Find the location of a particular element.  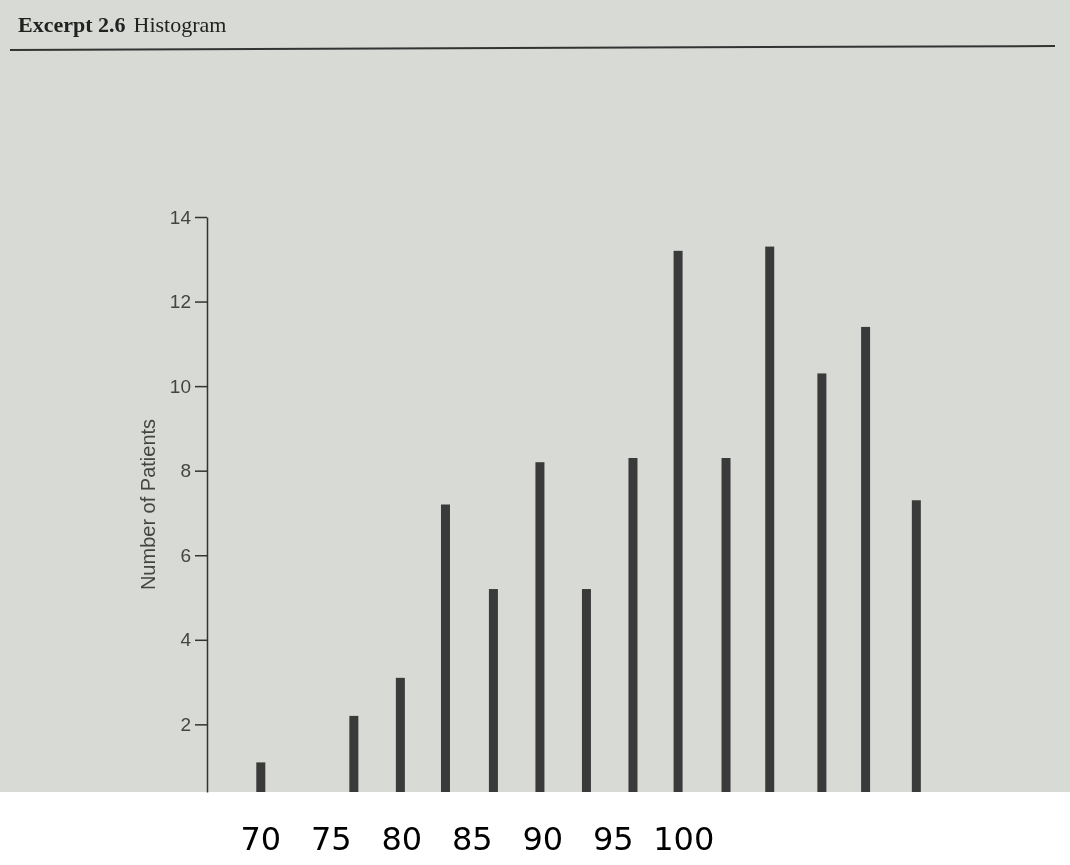

x-tick-label: 95 is located at coordinates (613, 839).